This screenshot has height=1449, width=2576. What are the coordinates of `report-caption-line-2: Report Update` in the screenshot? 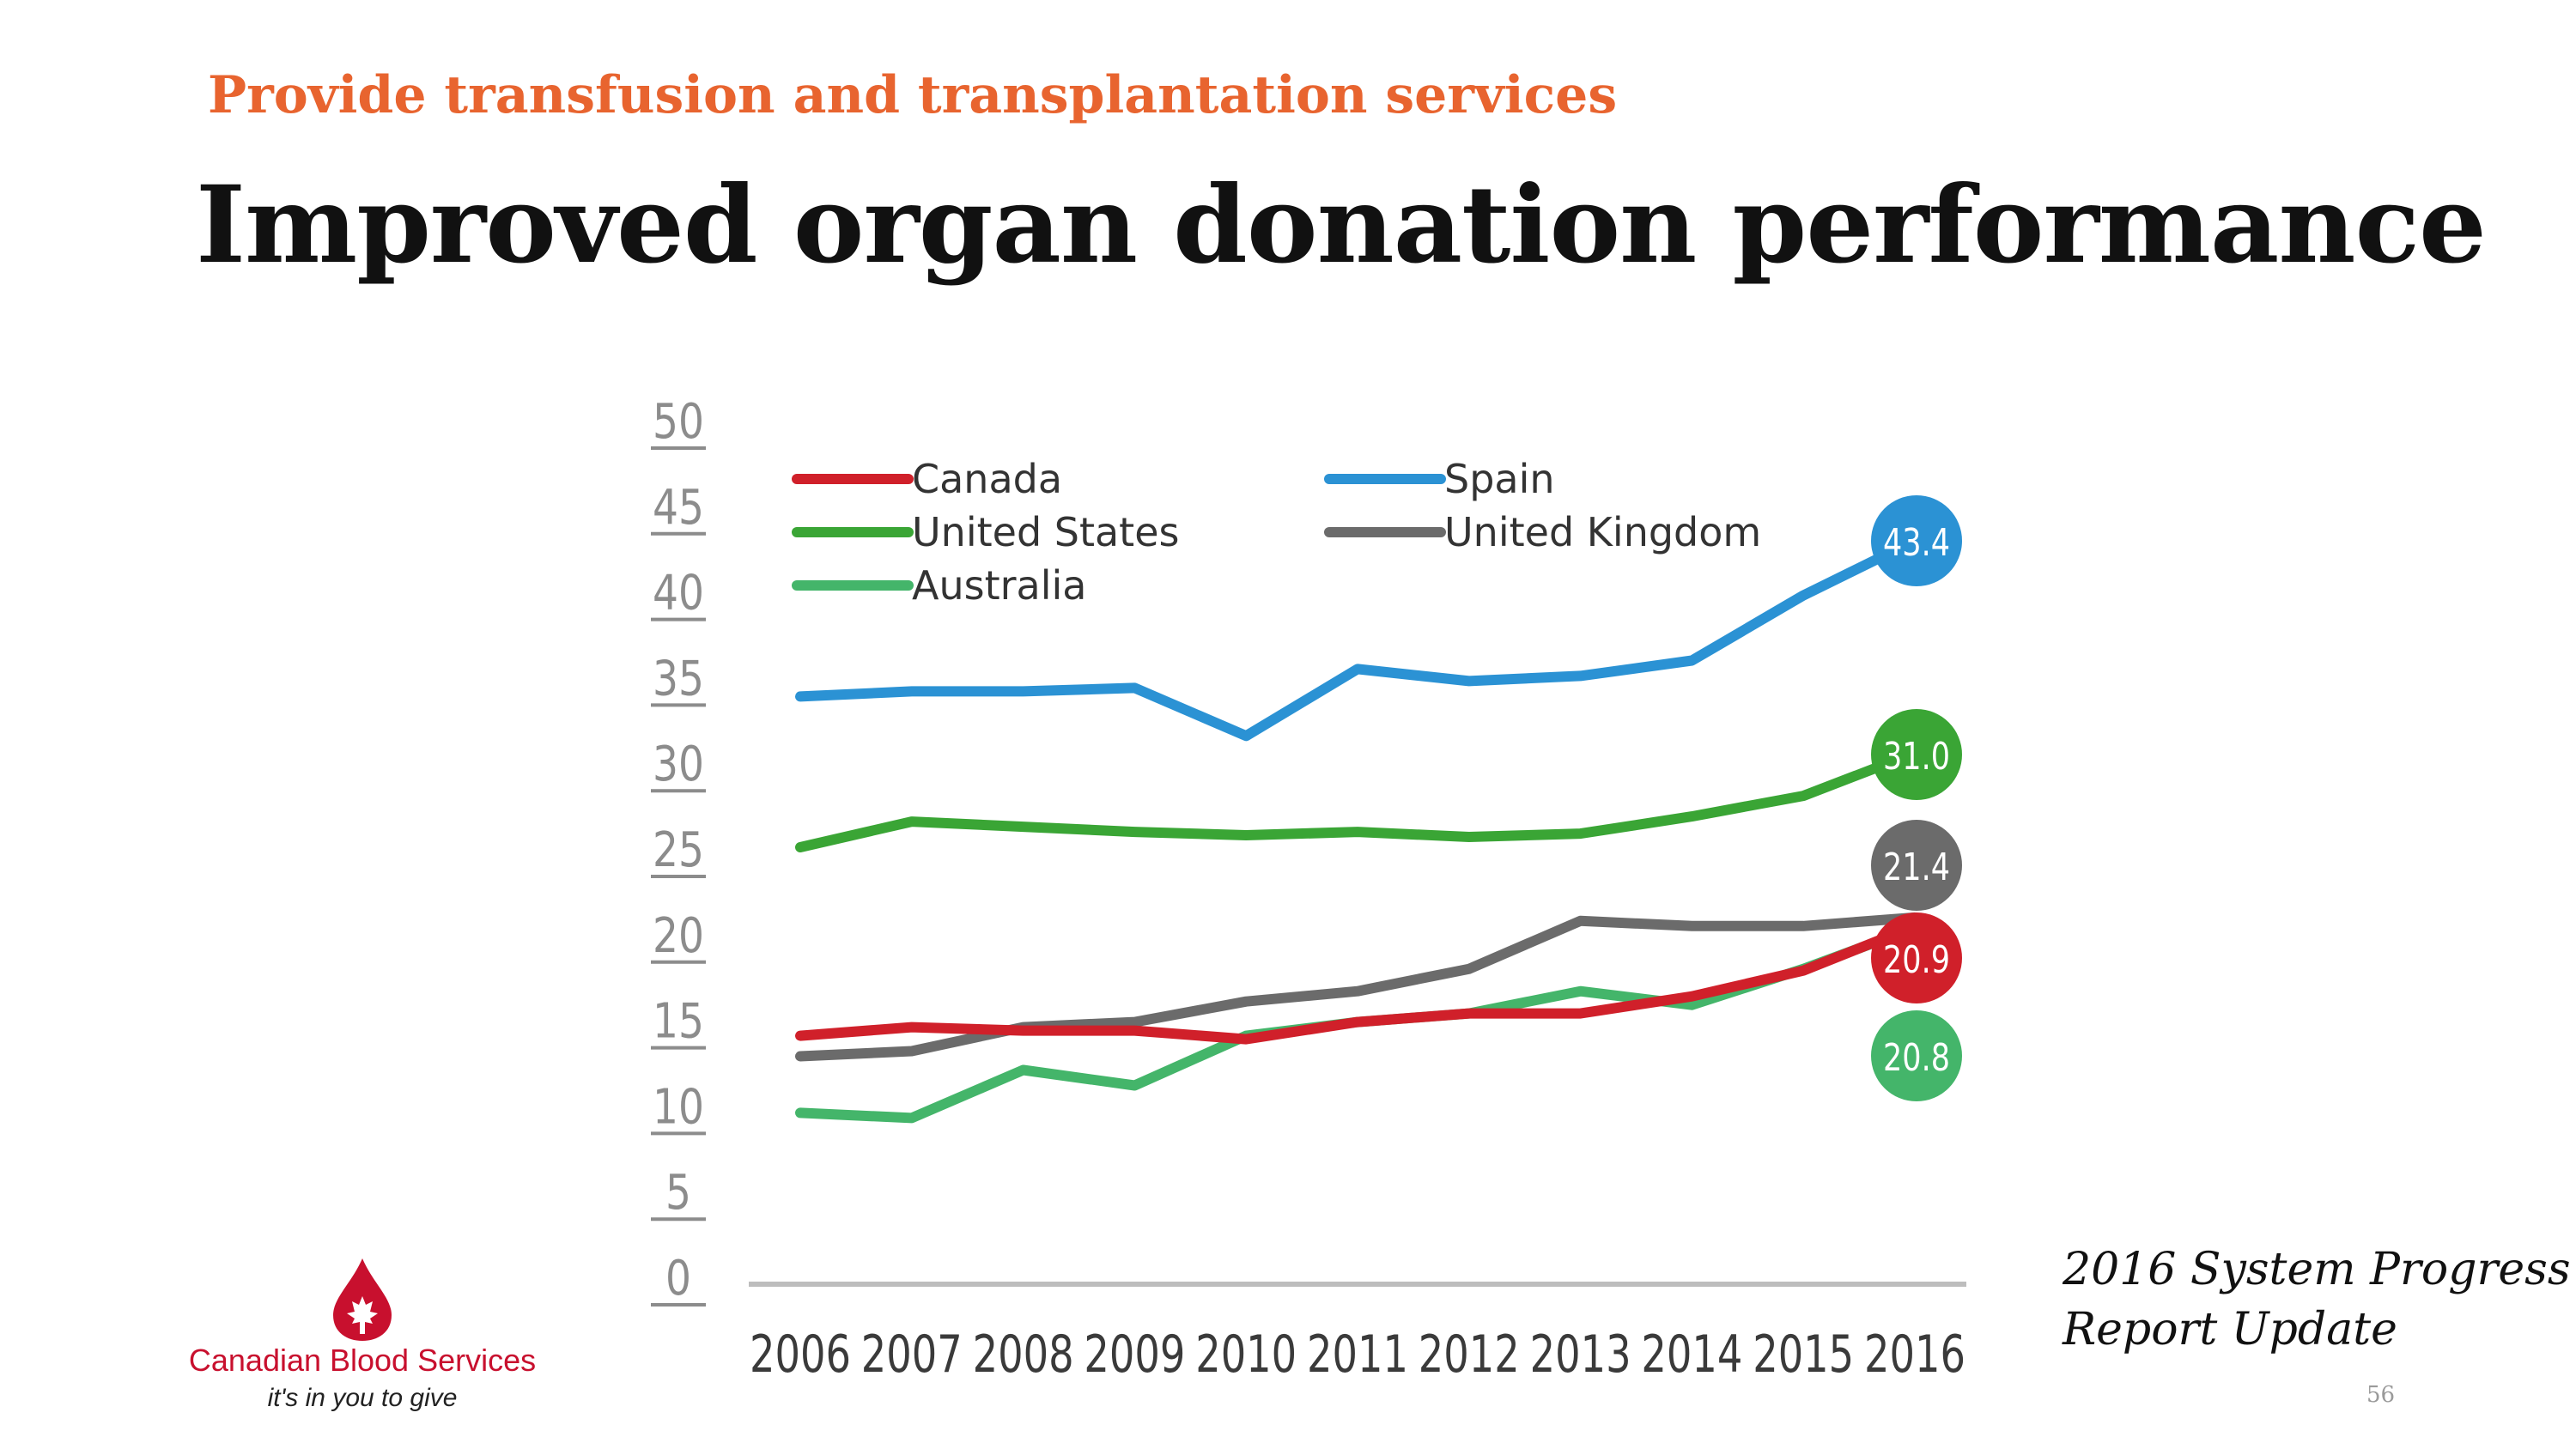 It's located at (2230, 1329).